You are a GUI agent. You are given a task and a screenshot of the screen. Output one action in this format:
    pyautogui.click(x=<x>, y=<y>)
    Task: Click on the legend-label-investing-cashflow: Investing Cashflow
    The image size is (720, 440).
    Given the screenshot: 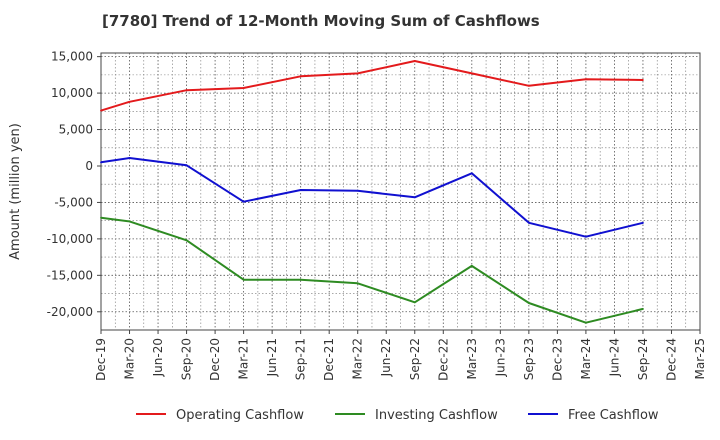 What is the action you would take?
    pyautogui.click(x=436, y=415)
    